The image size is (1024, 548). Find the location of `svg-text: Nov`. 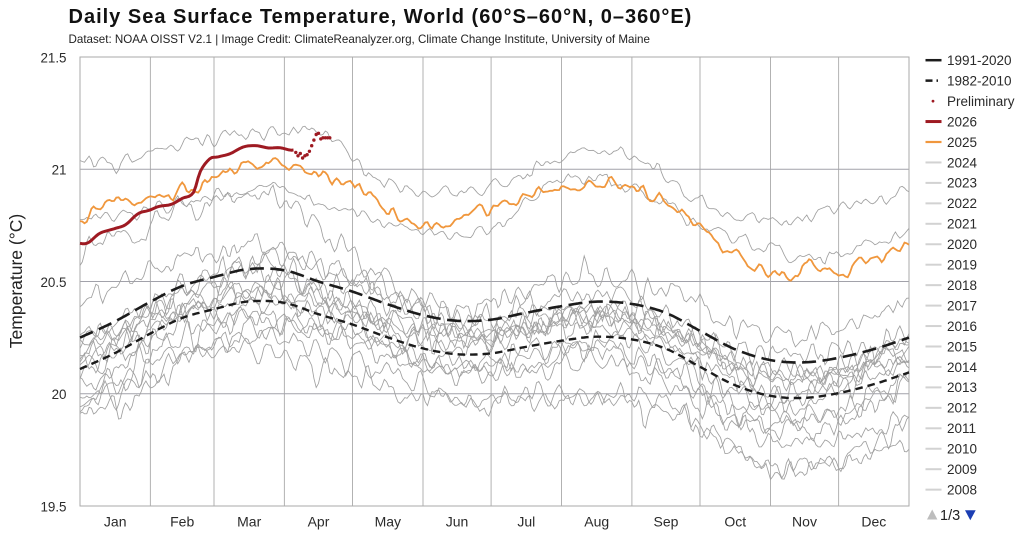

svg-text: Nov is located at coordinates (804, 522).